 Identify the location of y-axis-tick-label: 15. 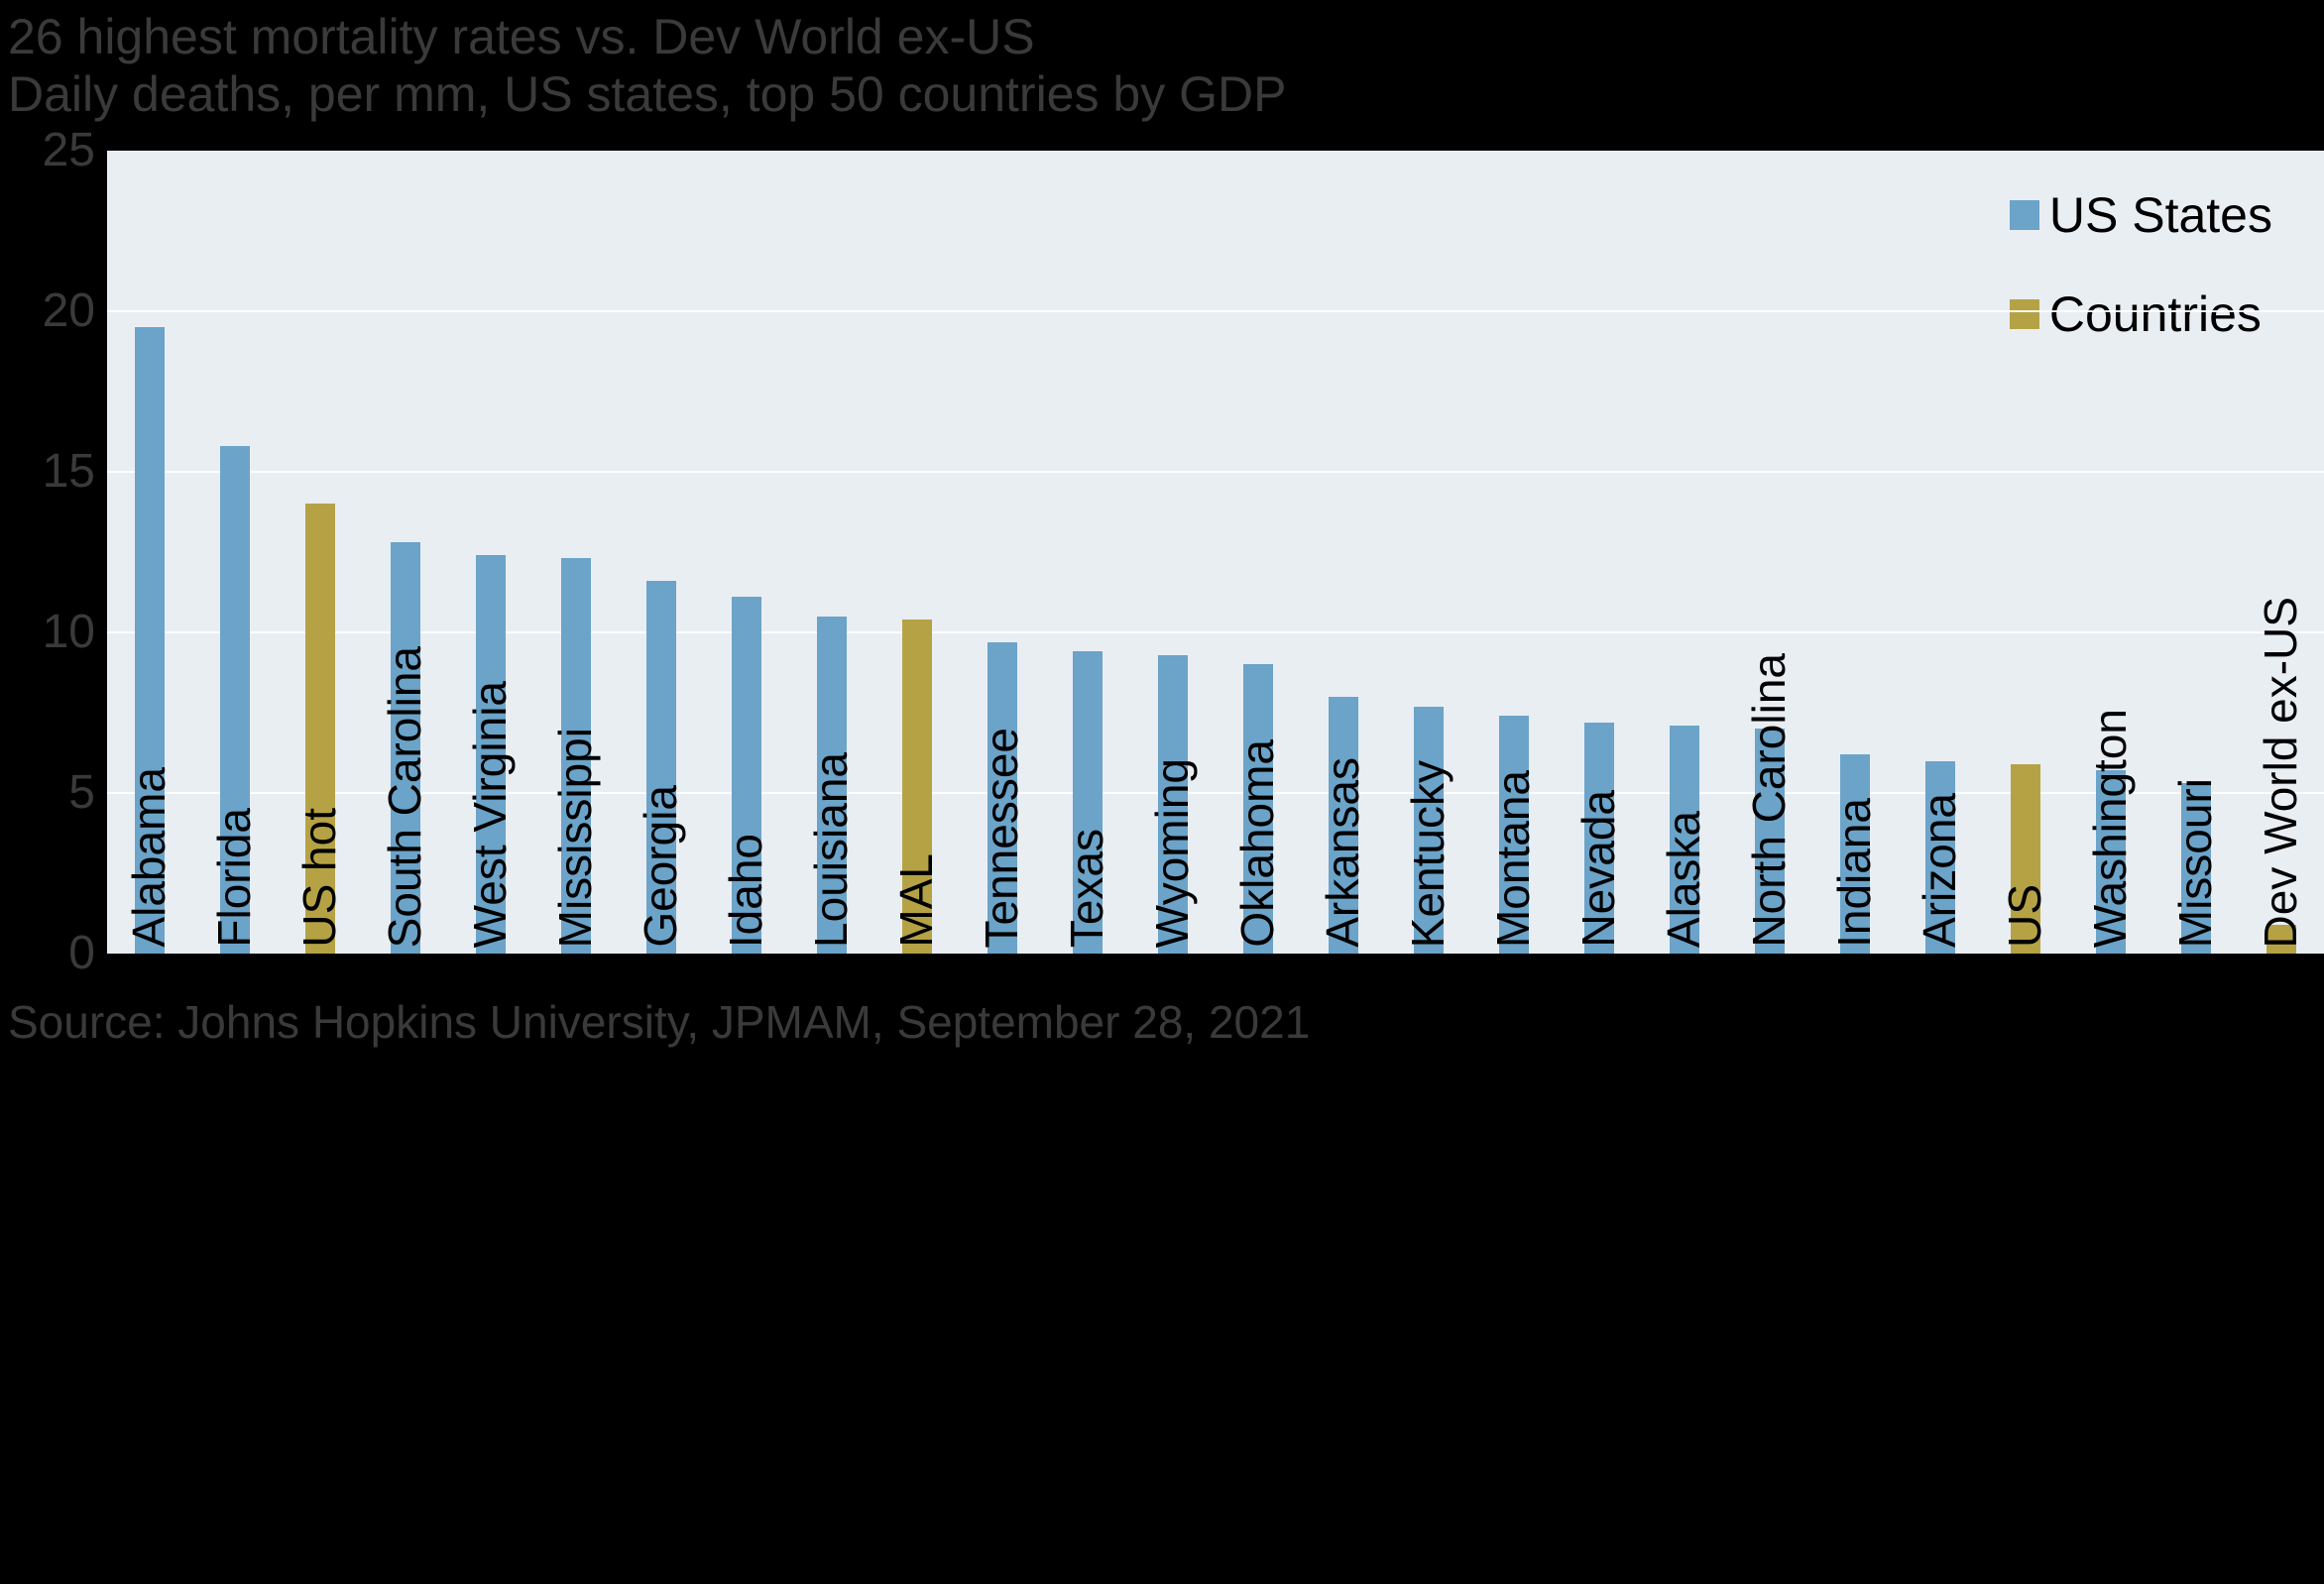
(68, 471).